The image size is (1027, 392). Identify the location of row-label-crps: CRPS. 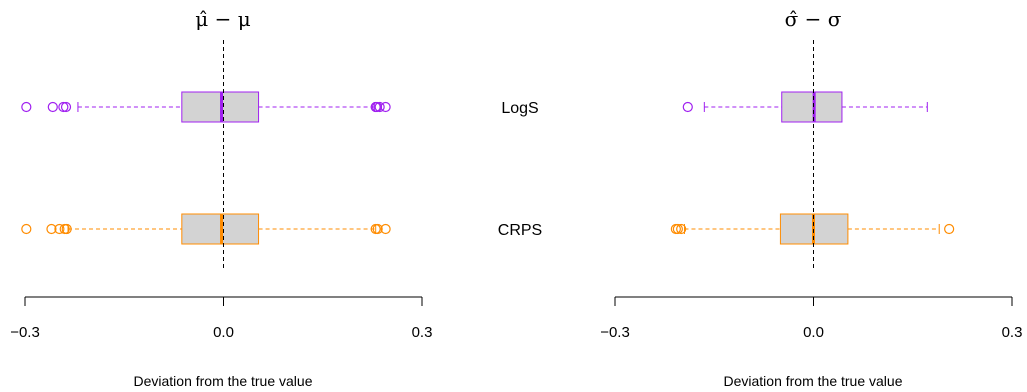
(520, 230).